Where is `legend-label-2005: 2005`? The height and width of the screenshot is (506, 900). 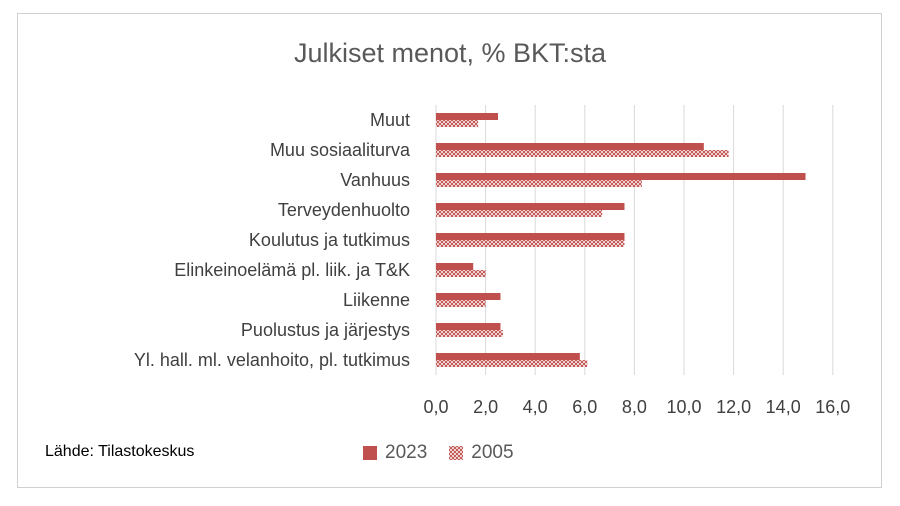 legend-label-2005: 2005 is located at coordinates (492, 452).